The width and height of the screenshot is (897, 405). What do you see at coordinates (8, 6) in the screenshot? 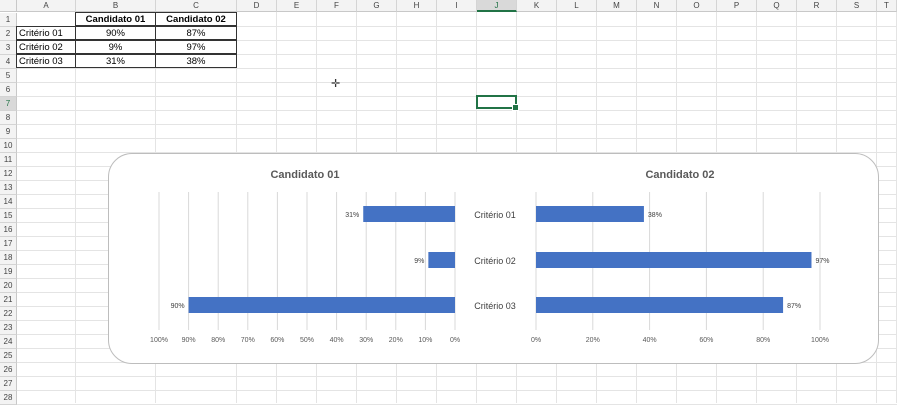
I see `select-all-corner` at bounding box center [8, 6].